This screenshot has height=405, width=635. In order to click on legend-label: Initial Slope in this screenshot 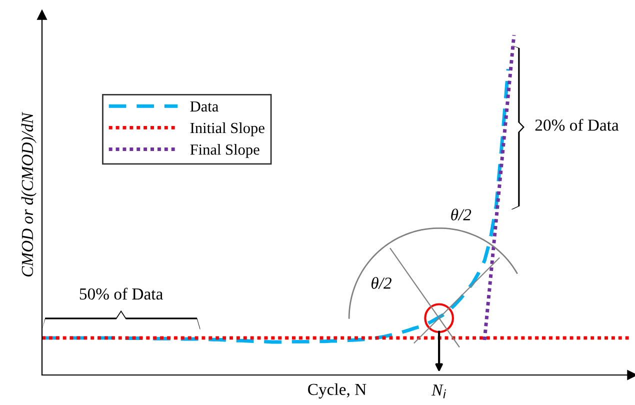, I will do `click(227, 129)`.